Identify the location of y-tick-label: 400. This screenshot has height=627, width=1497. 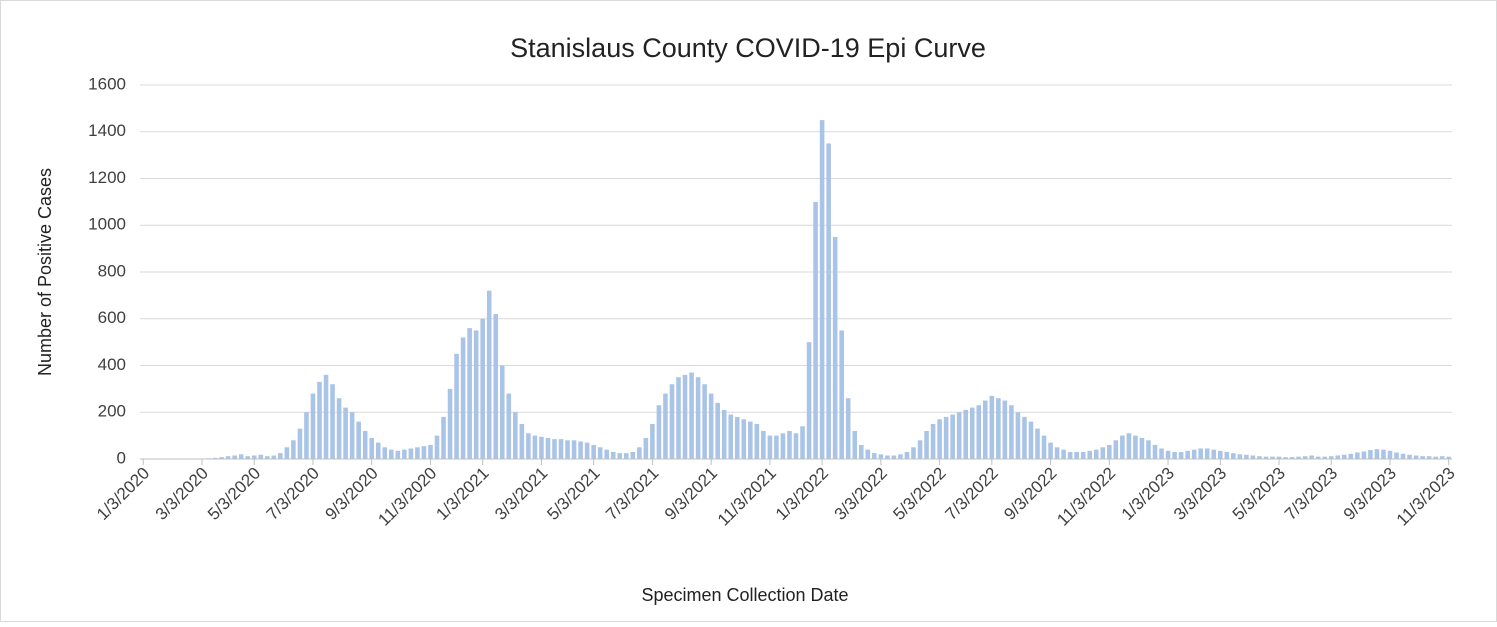
(112, 364).